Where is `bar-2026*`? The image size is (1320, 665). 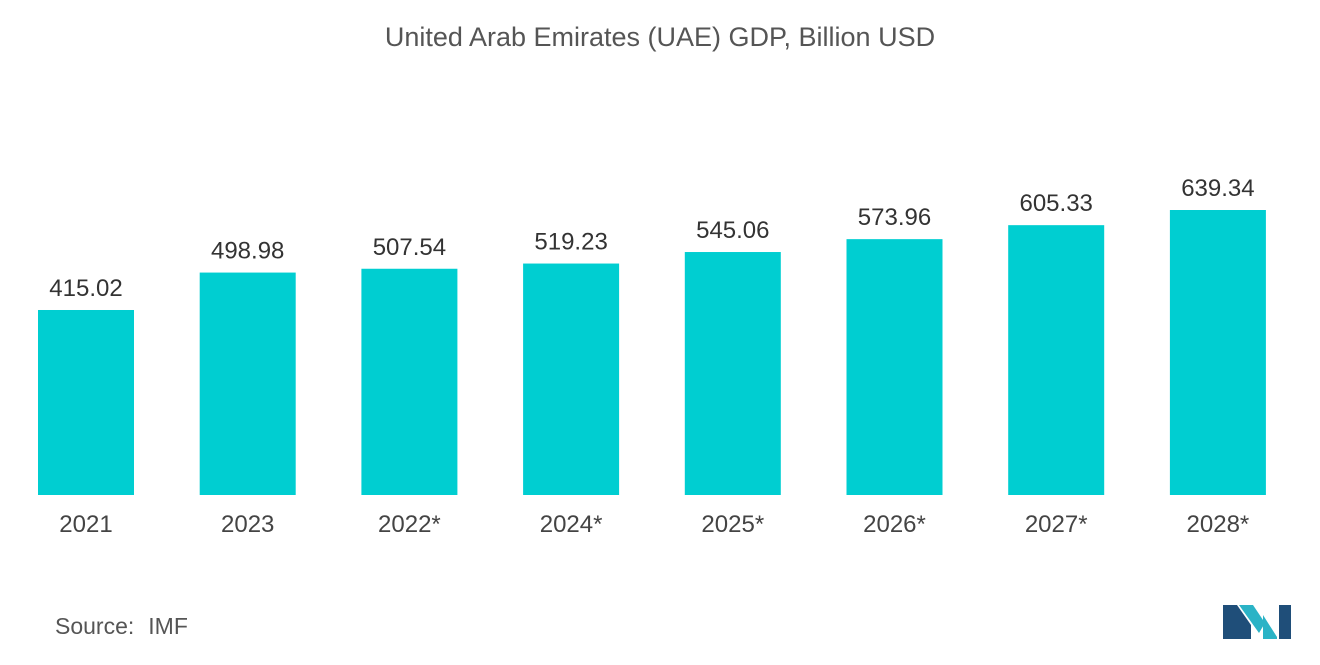
bar-2026* is located at coordinates (894, 367).